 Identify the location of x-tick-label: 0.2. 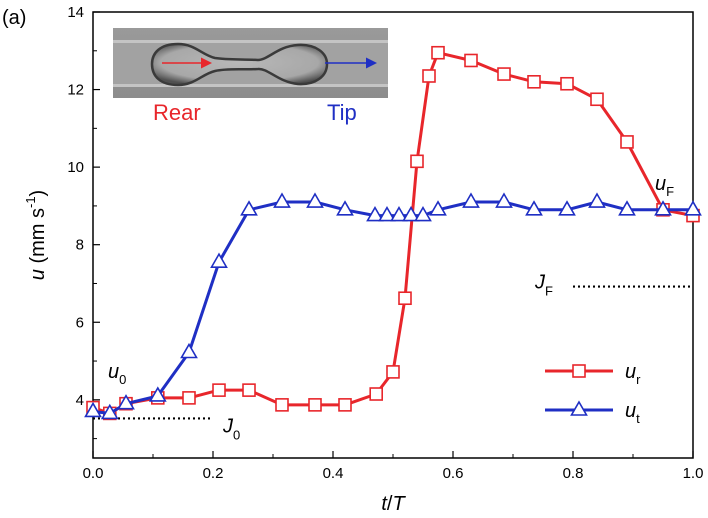
(213, 473).